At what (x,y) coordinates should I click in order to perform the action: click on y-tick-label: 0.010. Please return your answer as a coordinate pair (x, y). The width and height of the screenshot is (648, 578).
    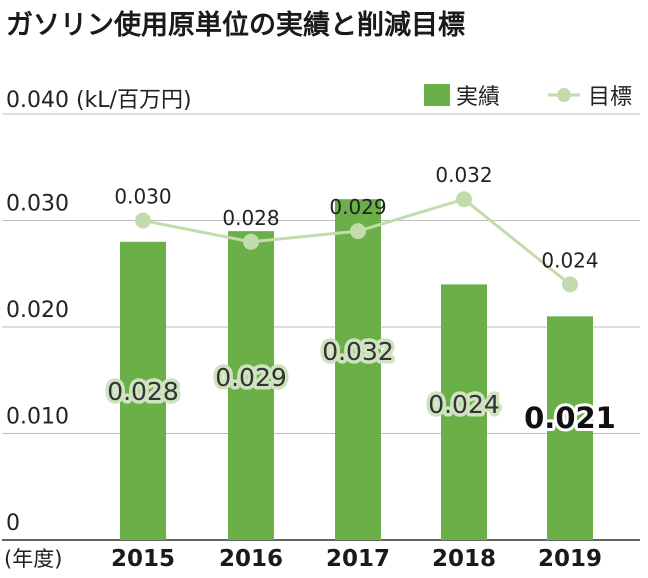
    Looking at the image, I should click on (37, 417).